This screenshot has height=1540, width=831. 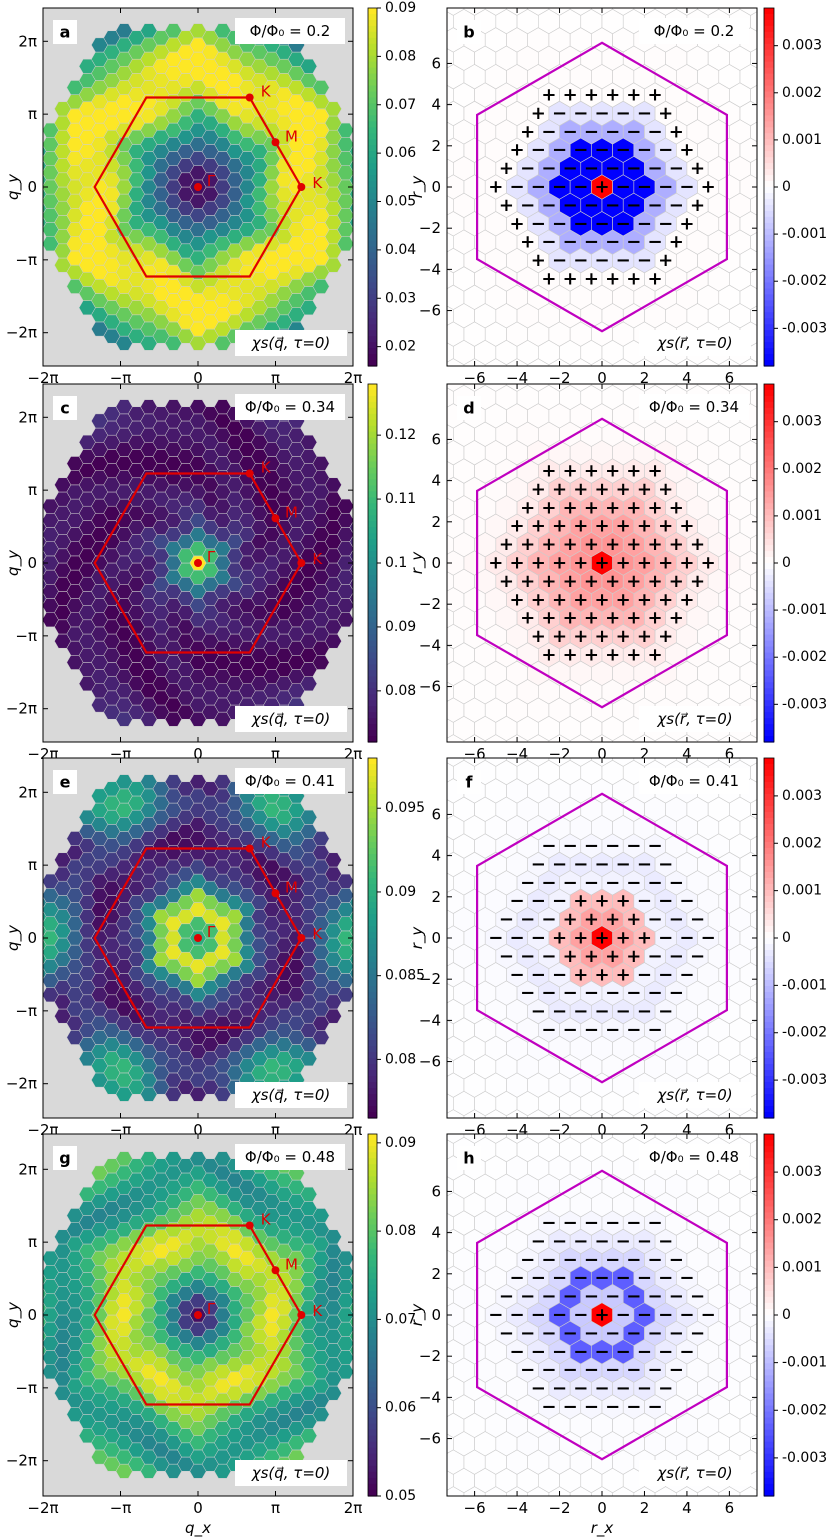 What do you see at coordinates (64, 1158) in the screenshot?
I see `panel-letter: g` at bounding box center [64, 1158].